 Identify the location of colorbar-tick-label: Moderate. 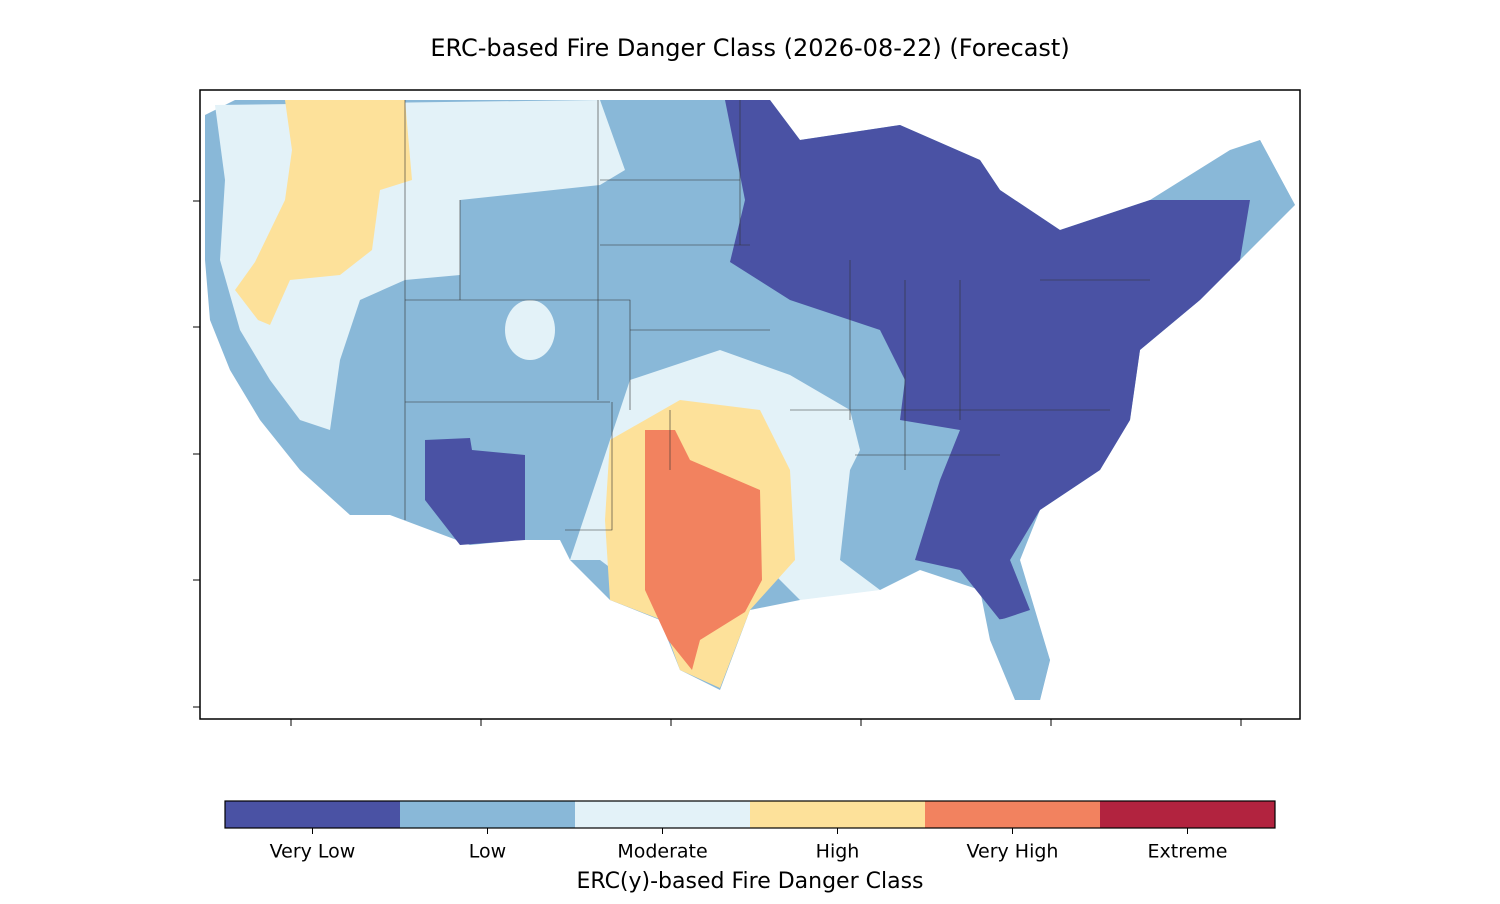
(662, 852).